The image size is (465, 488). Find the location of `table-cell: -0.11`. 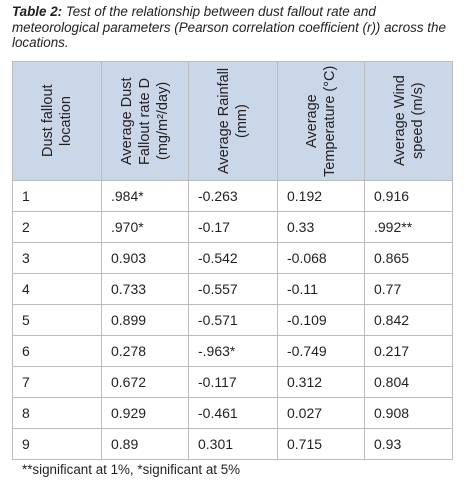

table-cell: -0.11 is located at coordinates (321, 289).